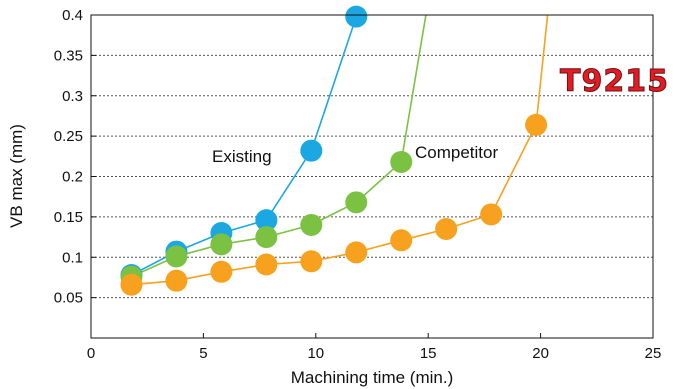 This screenshot has width=678, height=389. I want to click on y-tick-label: 0.25, so click(68, 136).